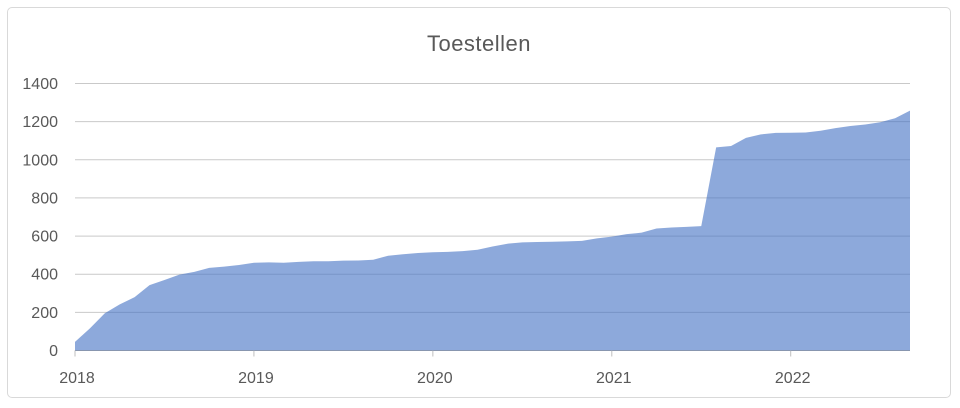 The image size is (960, 408). I want to click on y-tick-label: 200, so click(44, 313).